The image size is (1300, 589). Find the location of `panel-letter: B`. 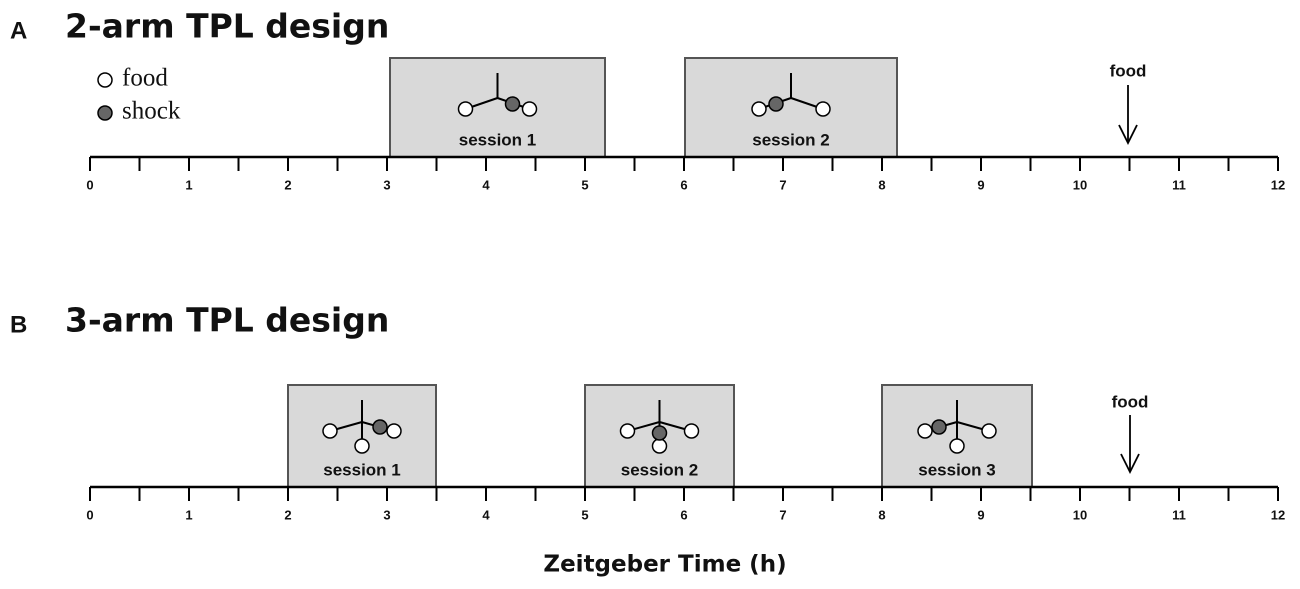

panel-letter: B is located at coordinates (18, 324).